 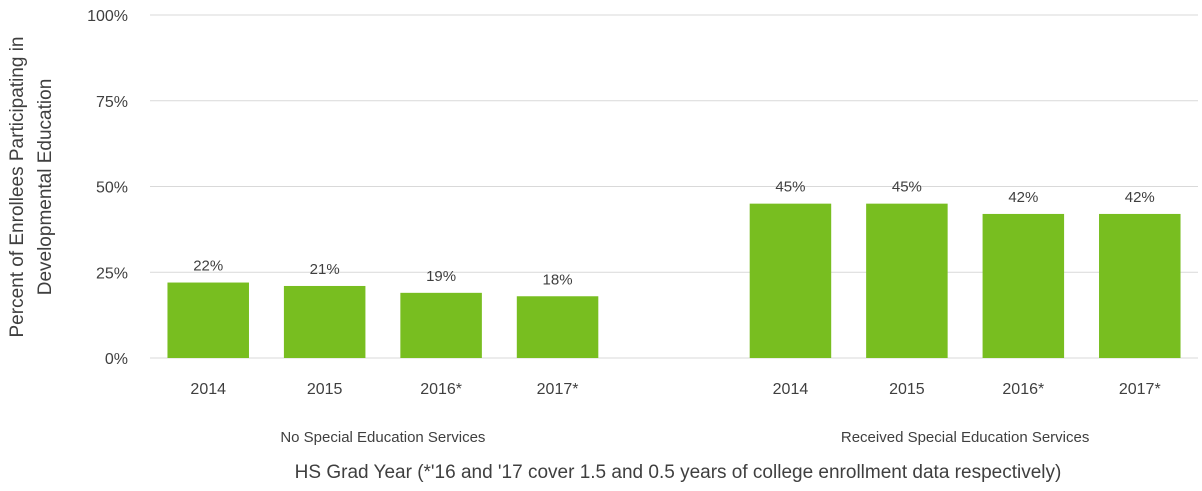 What do you see at coordinates (208, 266) in the screenshot?
I see `data-label: 22%` at bounding box center [208, 266].